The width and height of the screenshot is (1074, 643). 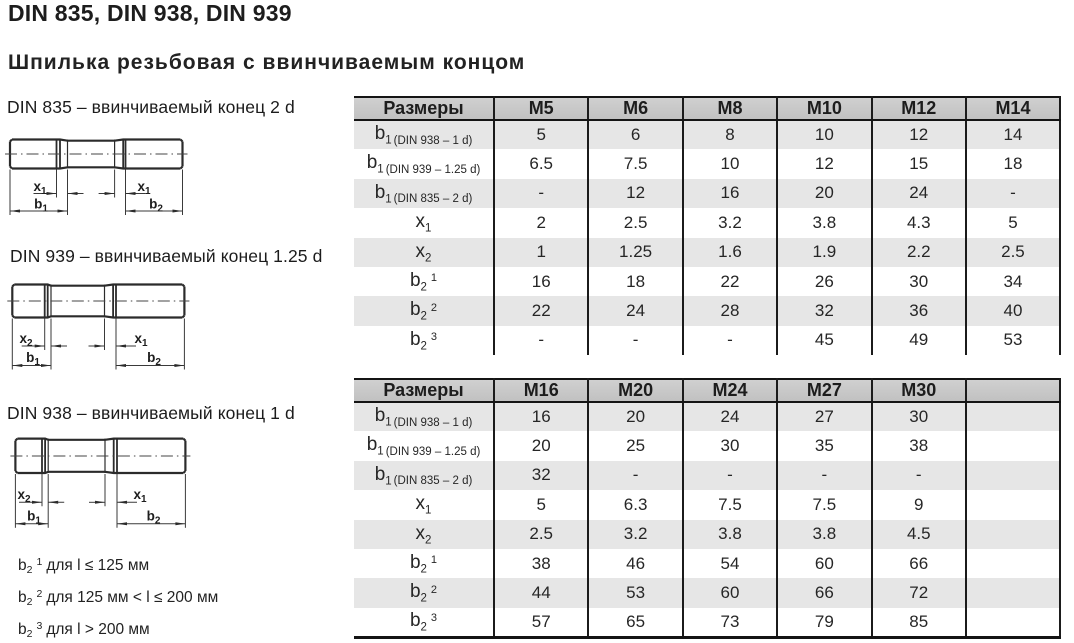 What do you see at coordinates (730, 534) in the screenshot?
I see `value-cell: 3.8` at bounding box center [730, 534].